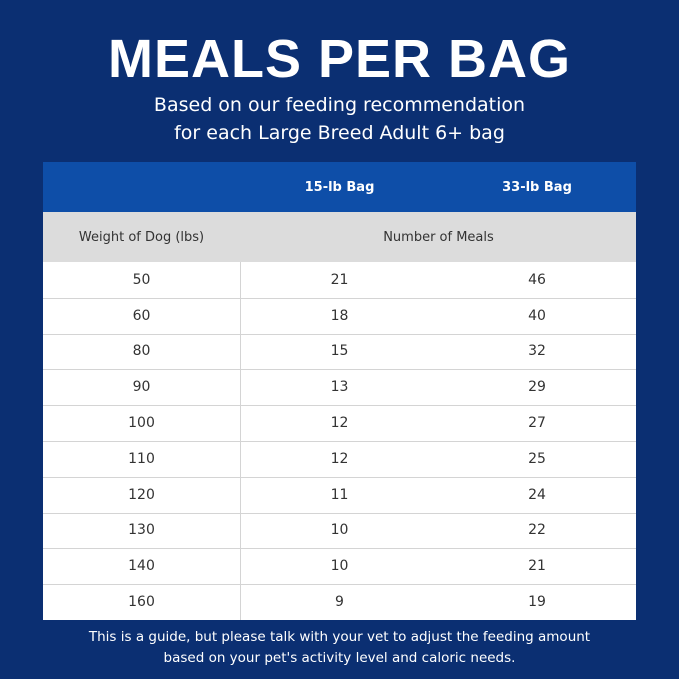  Describe the element at coordinates (339, 387) in the screenshot. I see `table-cell: 13` at that location.